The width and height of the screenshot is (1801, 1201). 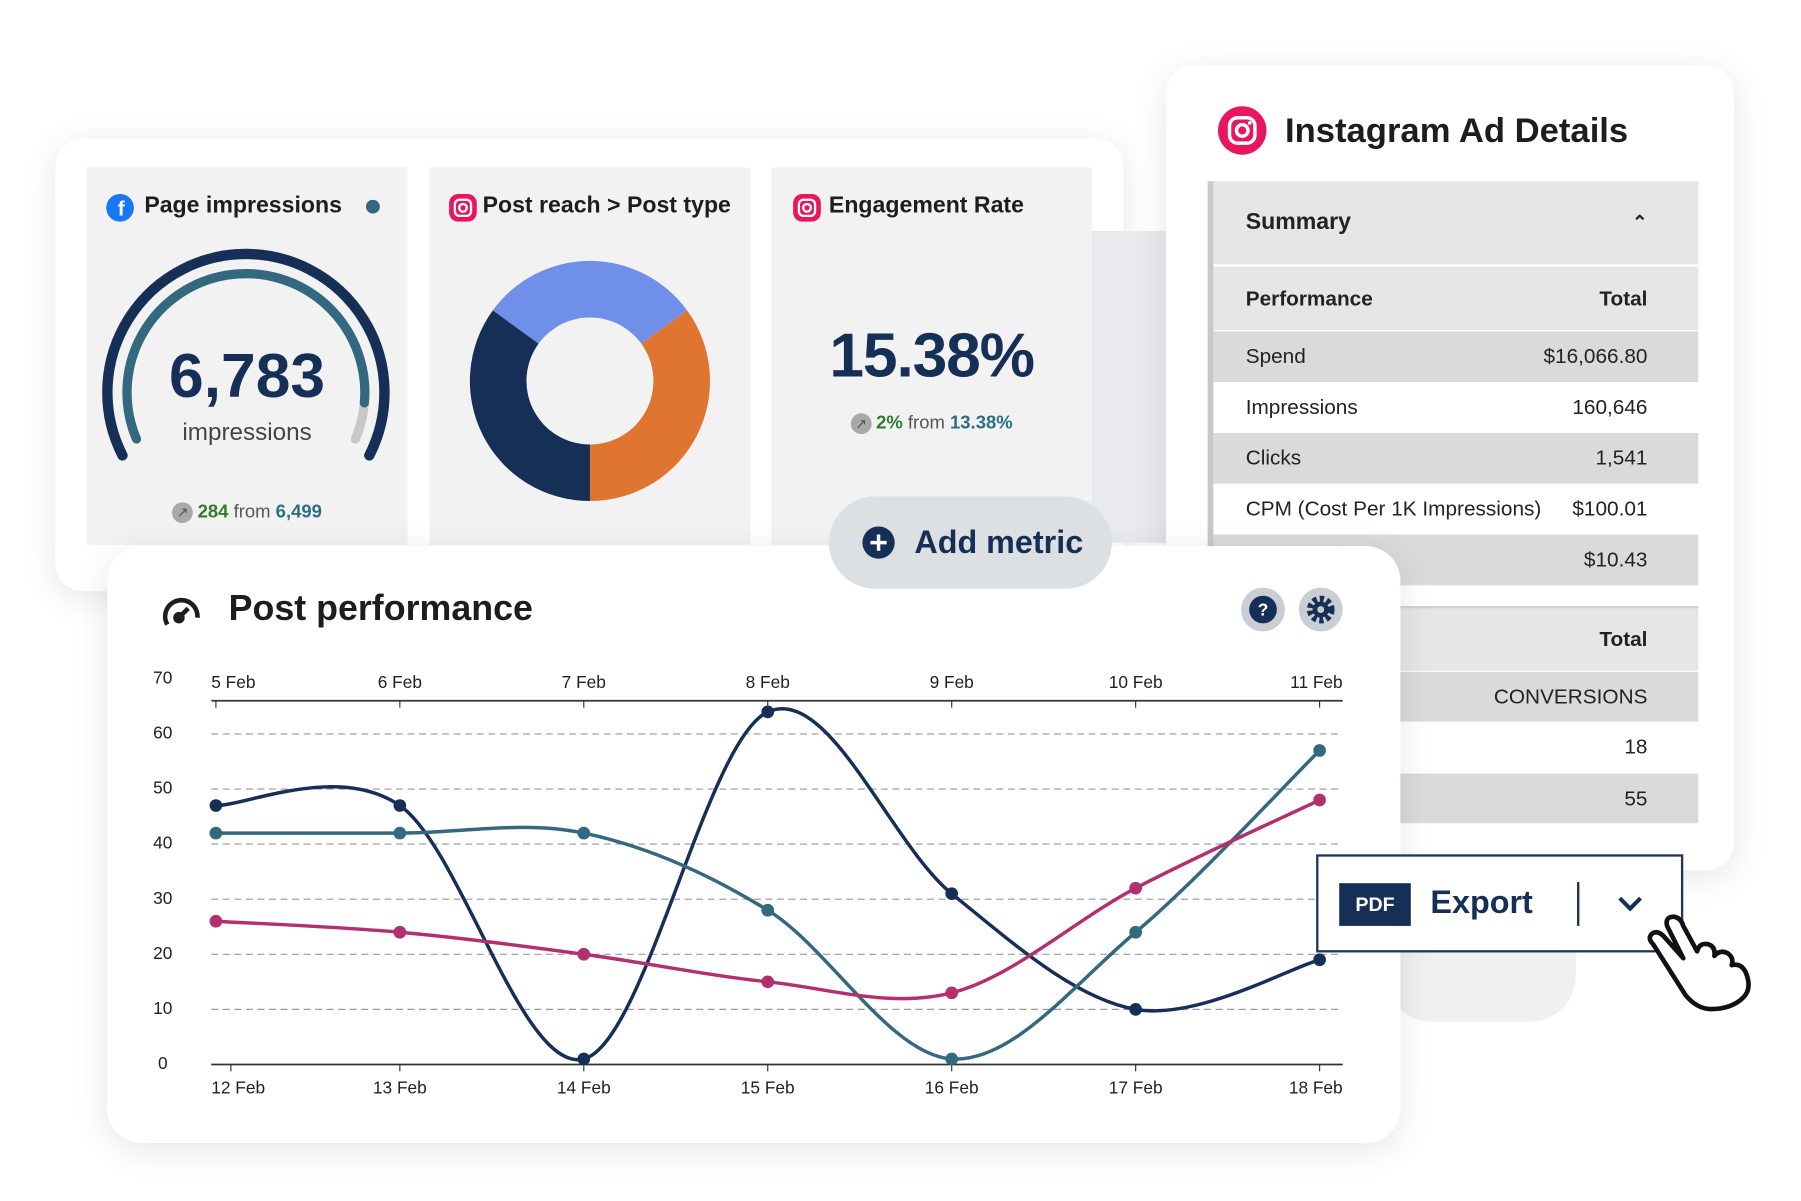 What do you see at coordinates (162, 953) in the screenshot?
I see `y-tick-label: 20` at bounding box center [162, 953].